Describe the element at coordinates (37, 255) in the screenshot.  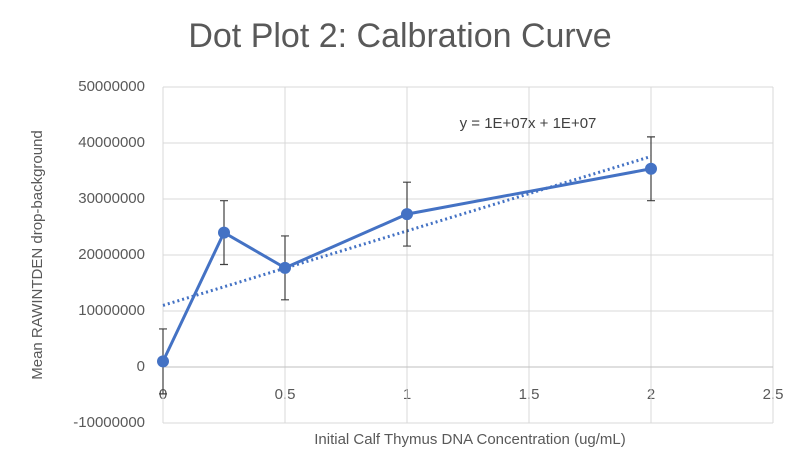
I see `y-axis-label: Mean RAWINTDEN drop-background` at that location.